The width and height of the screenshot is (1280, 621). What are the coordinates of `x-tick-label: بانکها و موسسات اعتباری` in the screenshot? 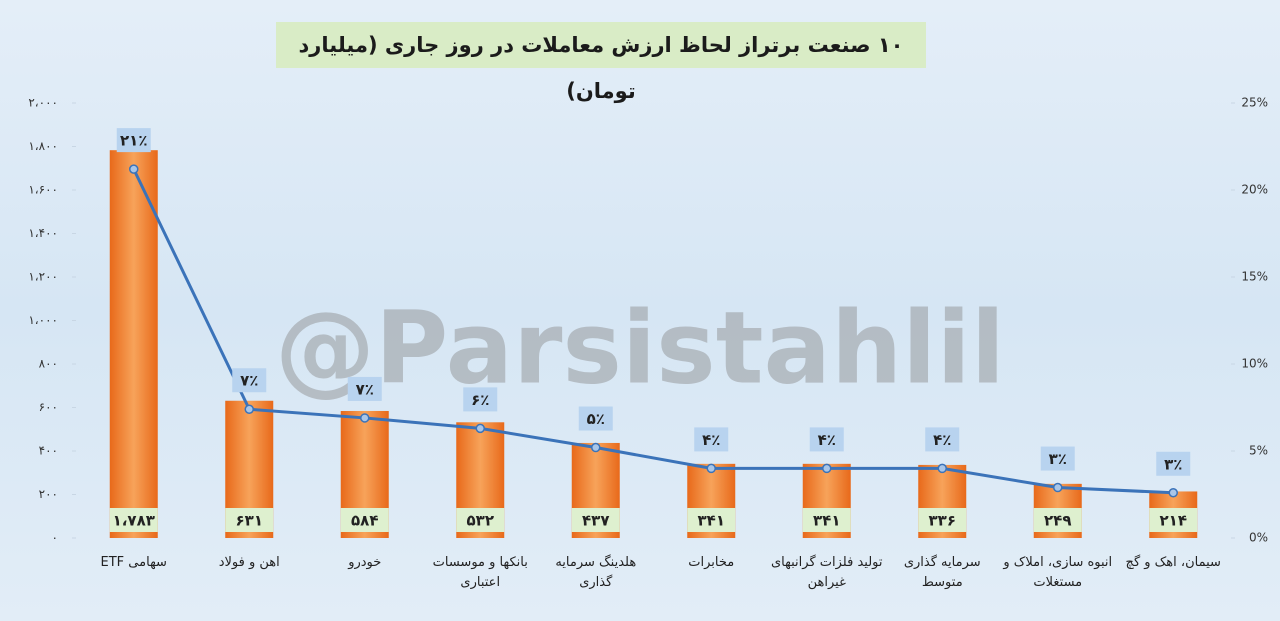 It's located at (480, 572).